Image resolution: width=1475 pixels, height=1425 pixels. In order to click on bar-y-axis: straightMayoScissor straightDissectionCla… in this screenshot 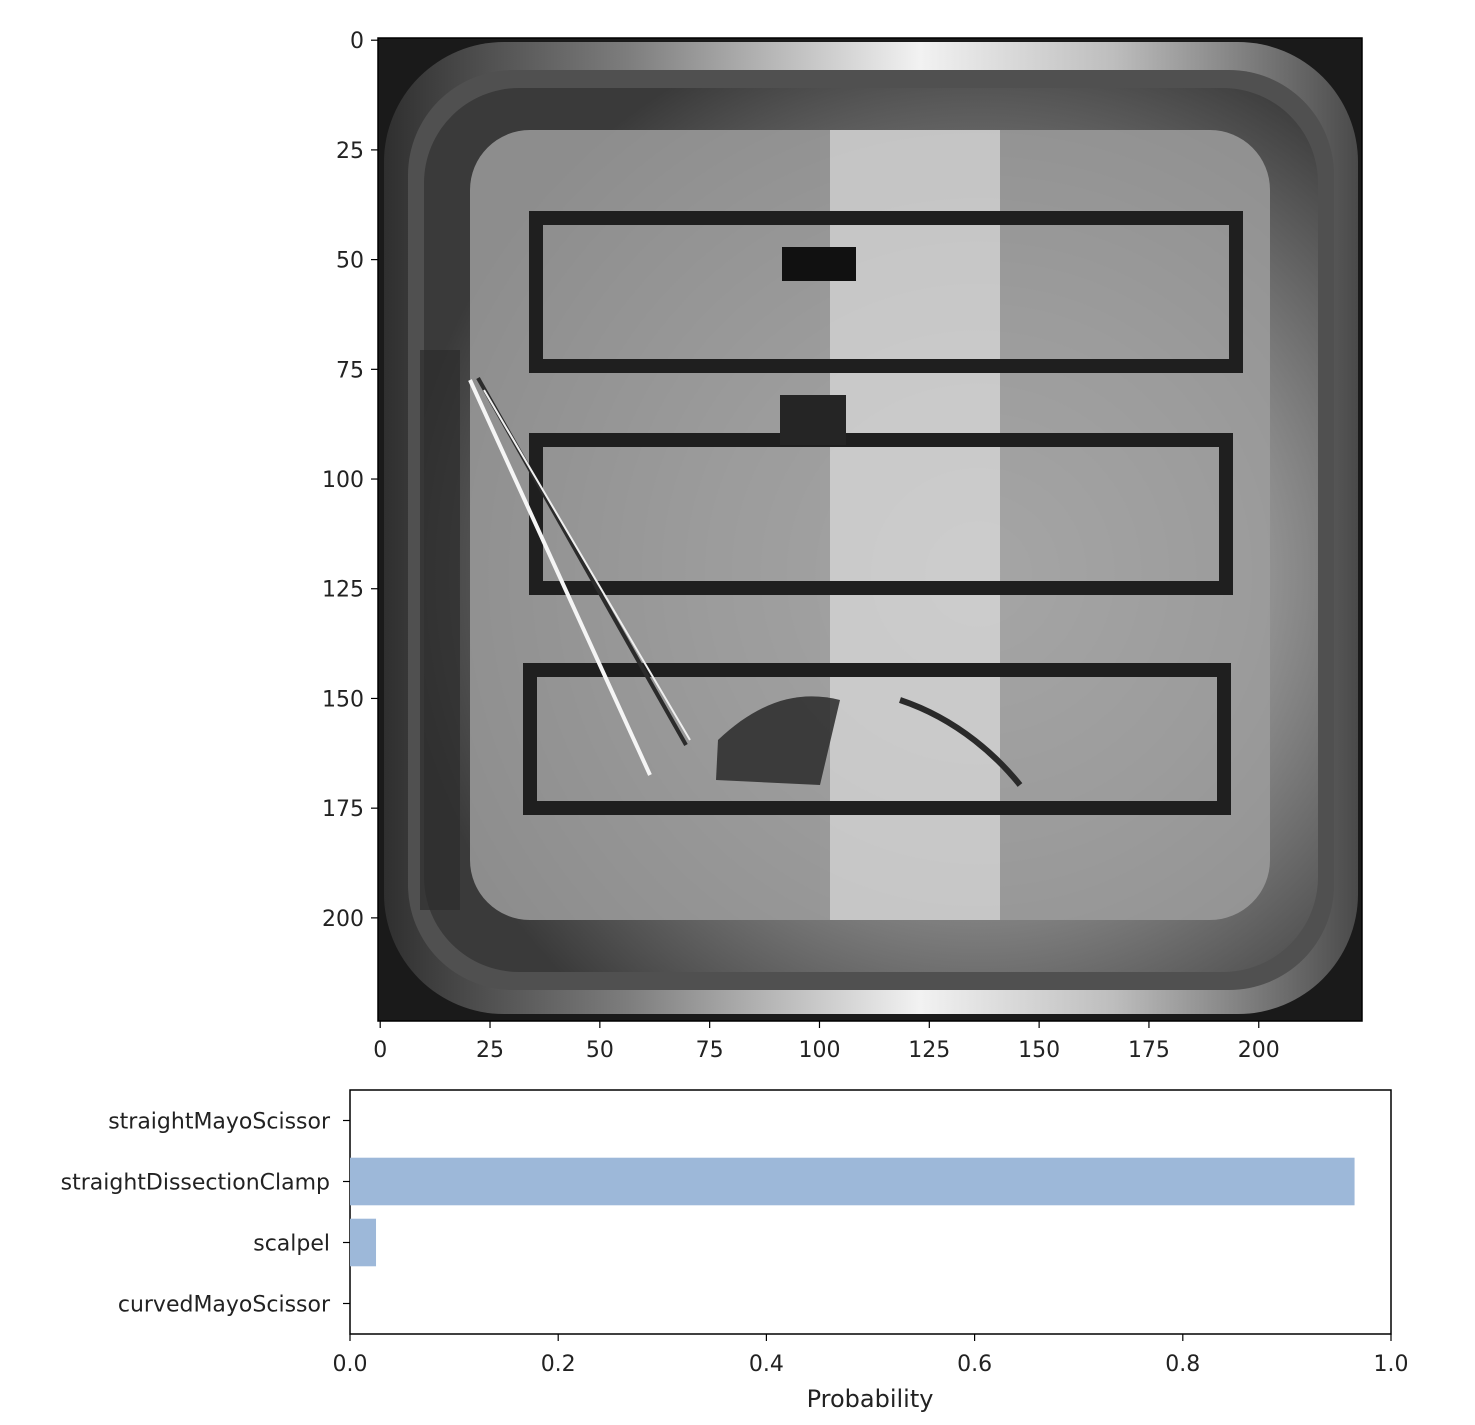, I will do `click(205, 1214)`.